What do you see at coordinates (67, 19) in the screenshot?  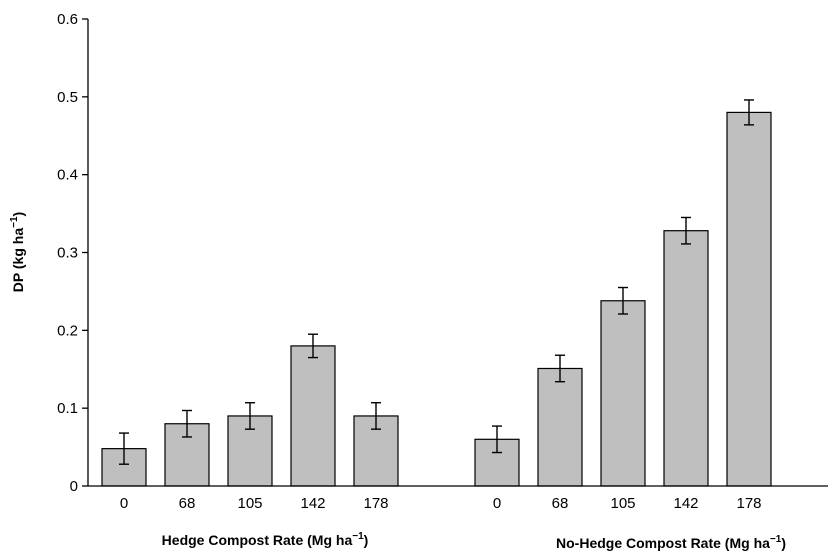 I see `y-tick-label: 0.6` at bounding box center [67, 19].